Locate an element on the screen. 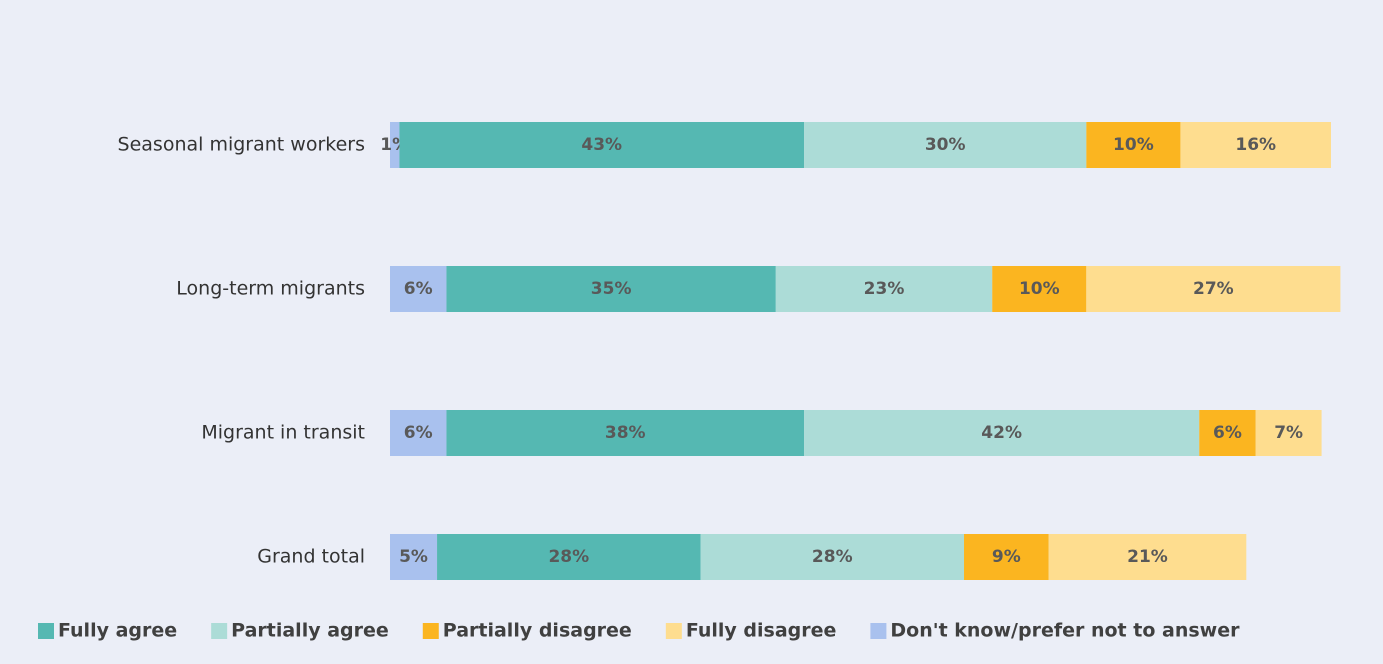  category-label: Migrant in transit is located at coordinates (283, 433).